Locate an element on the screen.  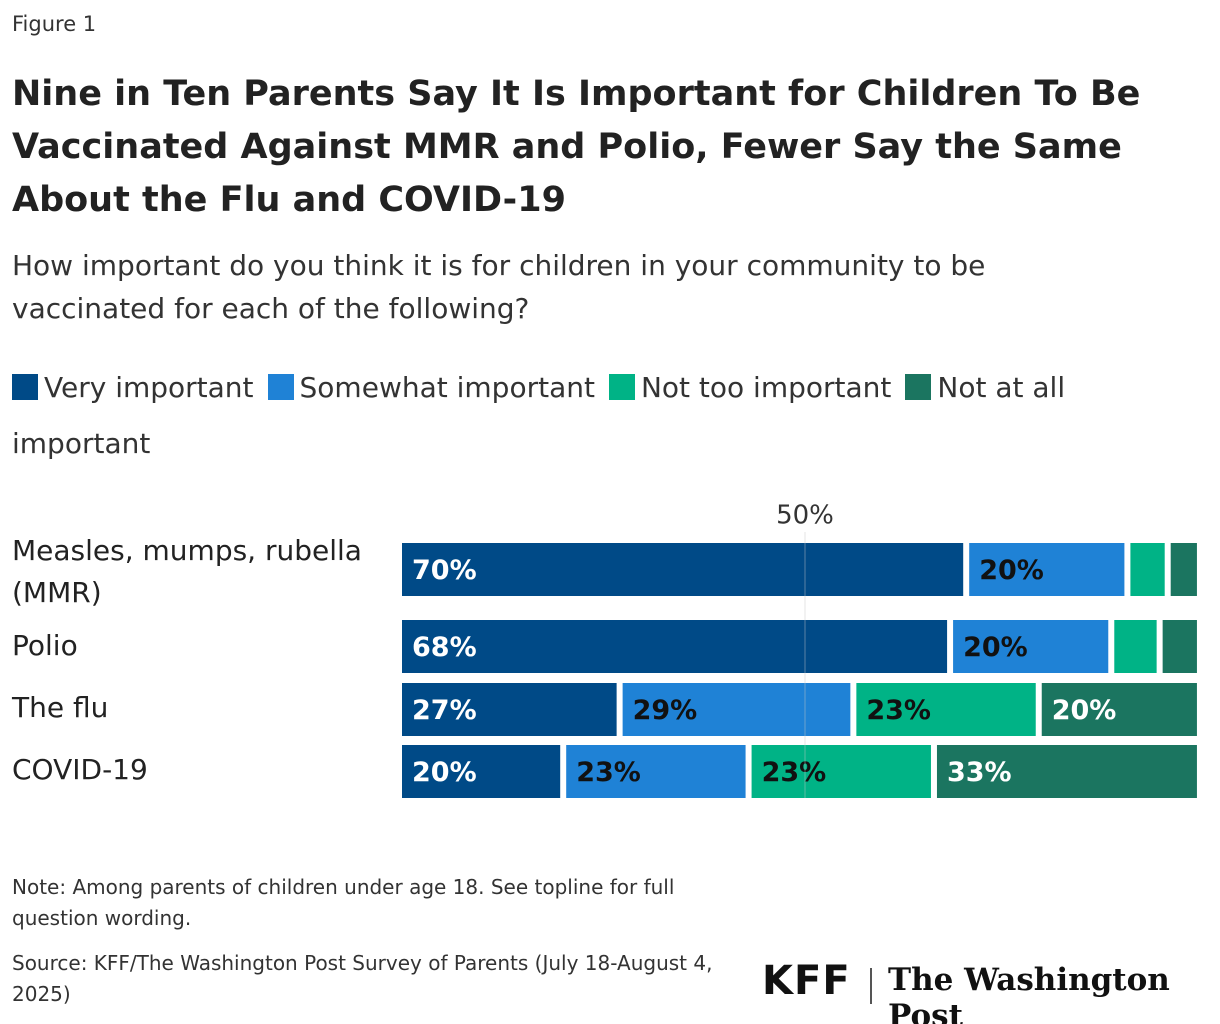
category-label: Measles, mumps, rubella (MMR) is located at coordinates (187, 571).